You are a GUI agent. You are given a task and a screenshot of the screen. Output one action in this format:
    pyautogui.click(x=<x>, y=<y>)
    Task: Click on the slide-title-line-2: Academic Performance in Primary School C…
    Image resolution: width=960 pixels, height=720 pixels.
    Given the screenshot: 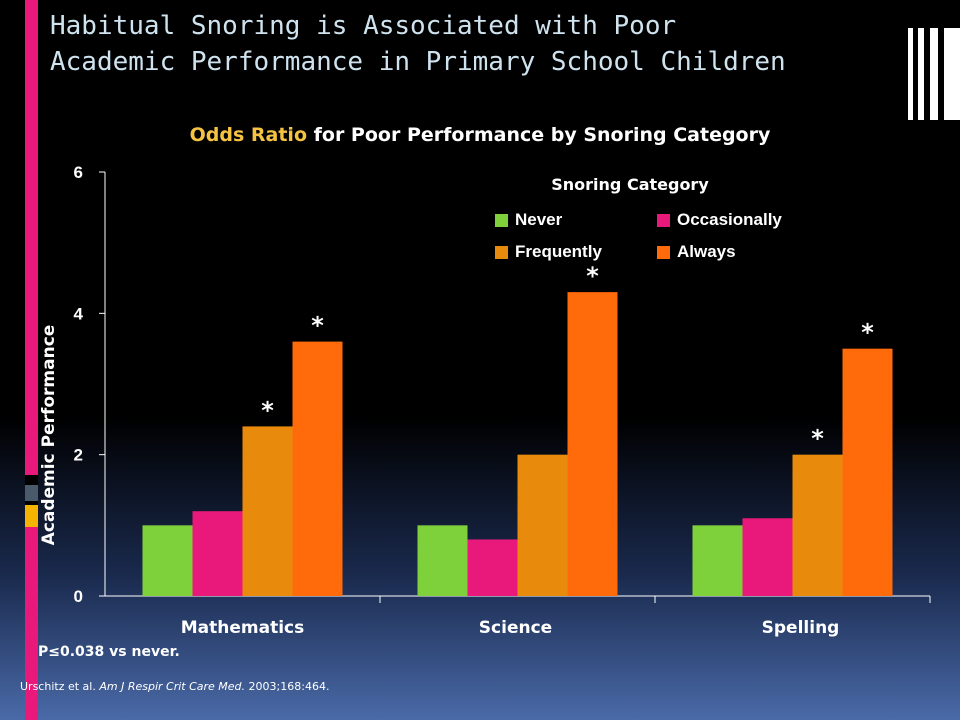 What is the action you would take?
    pyautogui.click(x=418, y=62)
    